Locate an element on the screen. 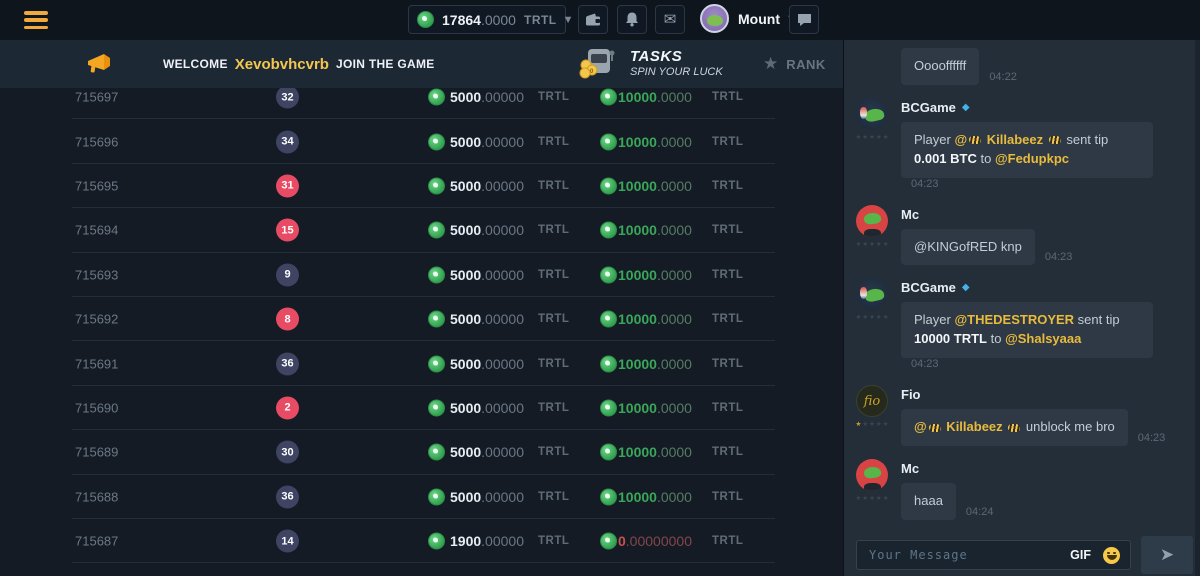 The height and width of the screenshot is (576, 1200). rank-widget: ★ RANK is located at coordinates (794, 64).